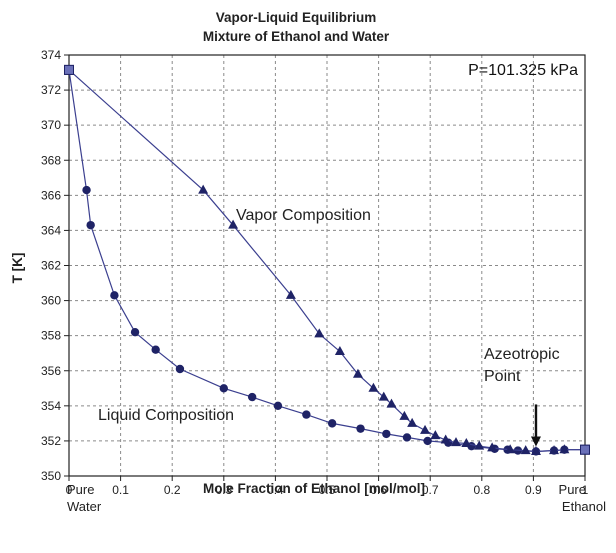 The image size is (616, 553). I want to click on y-tick-label: 356, so click(51, 371).